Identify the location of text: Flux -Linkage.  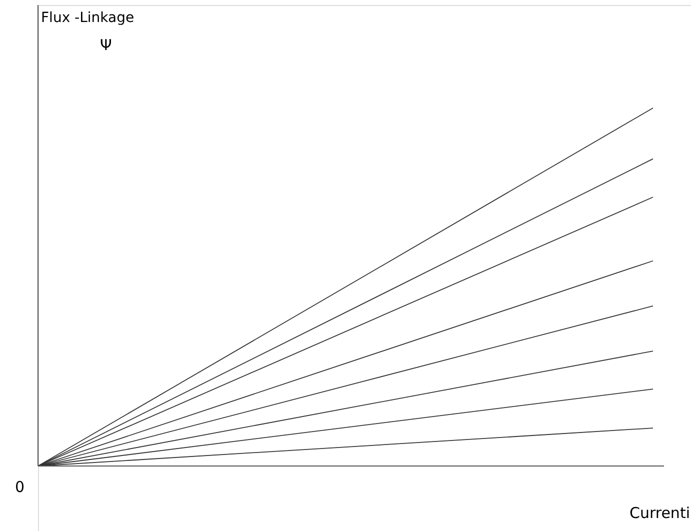
(87, 18).